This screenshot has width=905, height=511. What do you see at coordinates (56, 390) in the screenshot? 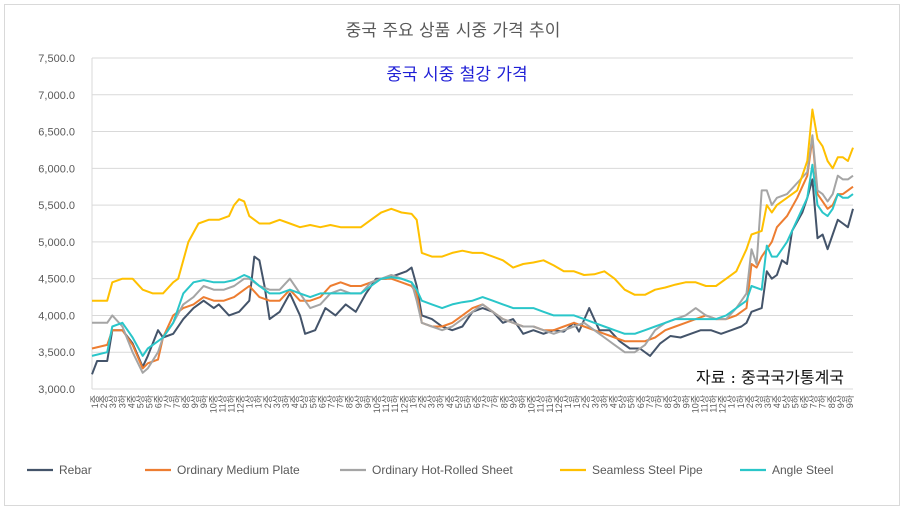
I see `y-tick-label: 3,000.0` at bounding box center [56, 390].